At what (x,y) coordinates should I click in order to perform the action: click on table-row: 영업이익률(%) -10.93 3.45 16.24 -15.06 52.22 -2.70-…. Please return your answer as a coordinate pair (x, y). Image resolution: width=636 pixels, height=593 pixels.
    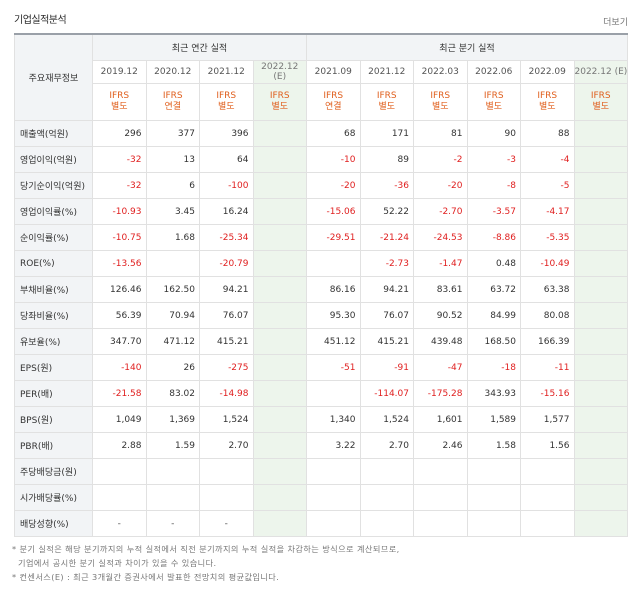
    Looking at the image, I should click on (321, 211).